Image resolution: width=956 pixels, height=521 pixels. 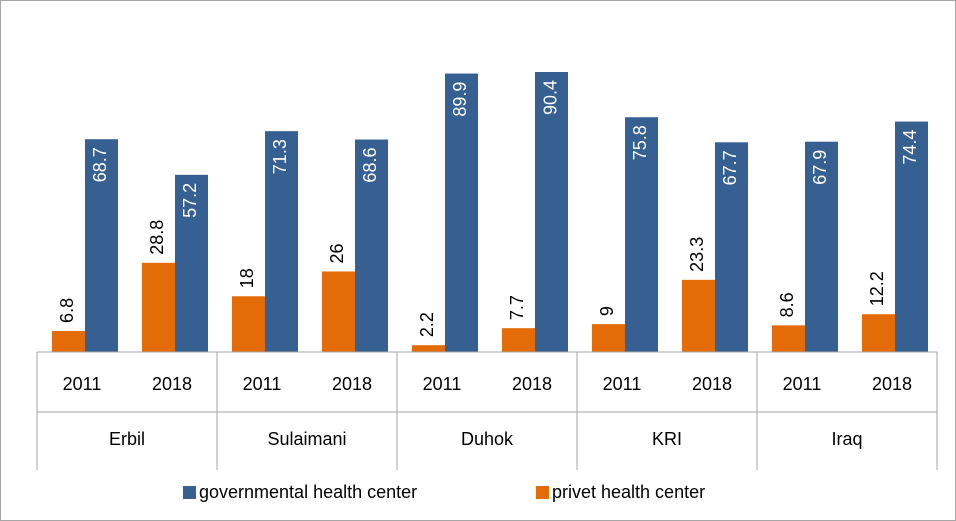 I want to click on data-label: 2.2, so click(x=427, y=324).